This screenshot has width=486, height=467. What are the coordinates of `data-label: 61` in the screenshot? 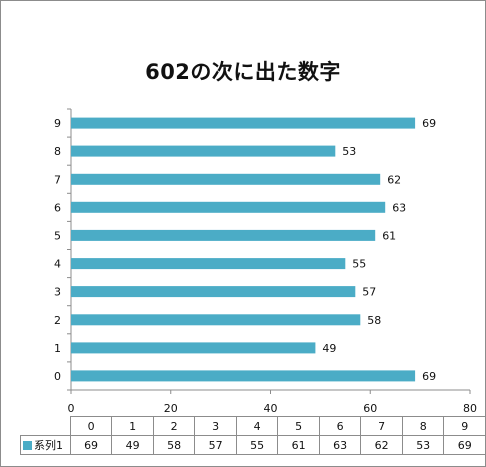 It's located at (389, 235).